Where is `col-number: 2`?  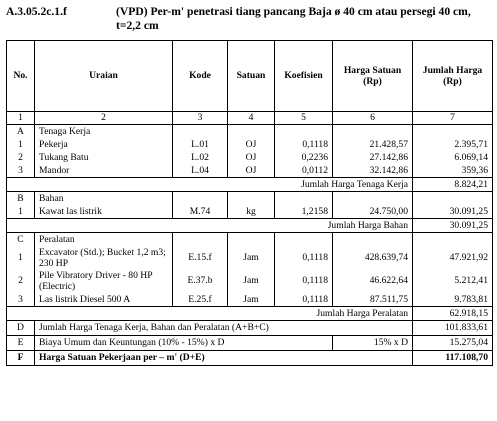
col-number: 2 is located at coordinates (103, 118).